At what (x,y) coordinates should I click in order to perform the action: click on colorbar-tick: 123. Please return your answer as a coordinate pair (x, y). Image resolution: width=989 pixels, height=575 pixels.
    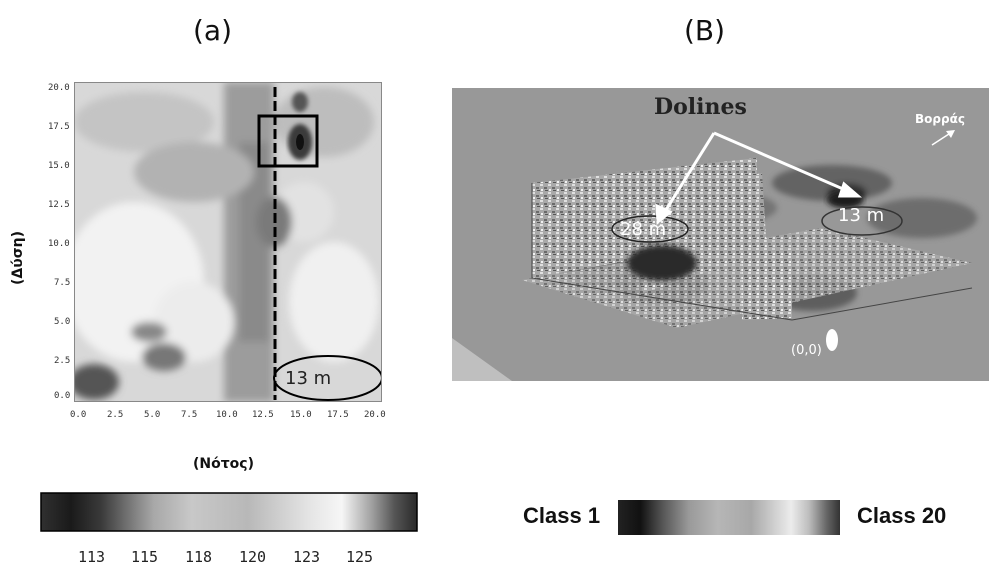
    Looking at the image, I should click on (307, 557).